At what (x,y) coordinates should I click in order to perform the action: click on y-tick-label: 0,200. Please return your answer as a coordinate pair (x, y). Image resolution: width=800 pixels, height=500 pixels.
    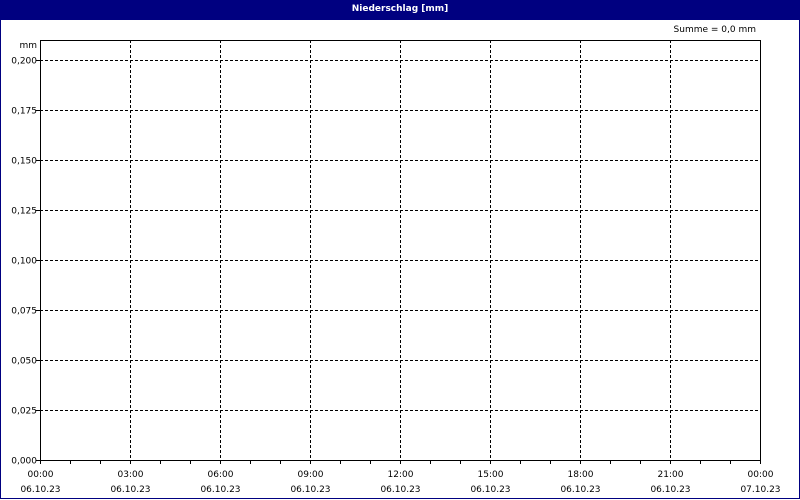
    Looking at the image, I should click on (24, 62).